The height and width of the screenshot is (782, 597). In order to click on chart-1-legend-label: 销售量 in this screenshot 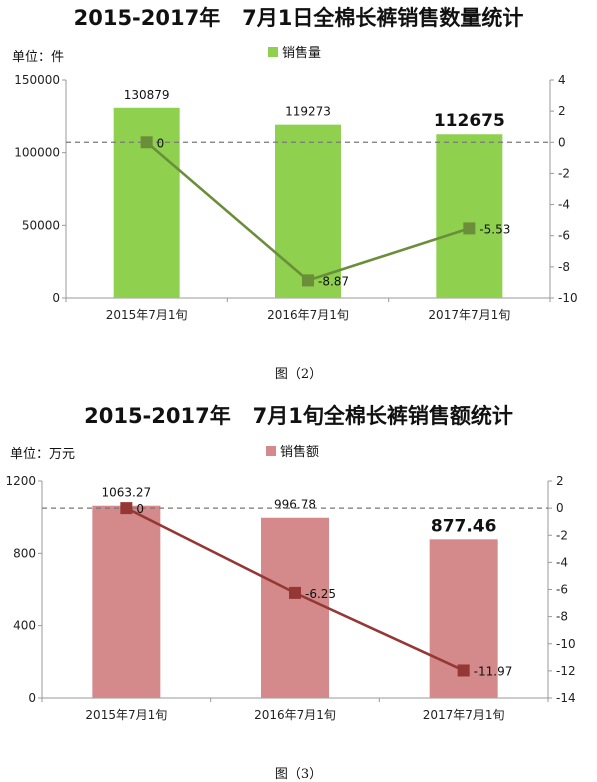, I will do `click(302, 53)`.